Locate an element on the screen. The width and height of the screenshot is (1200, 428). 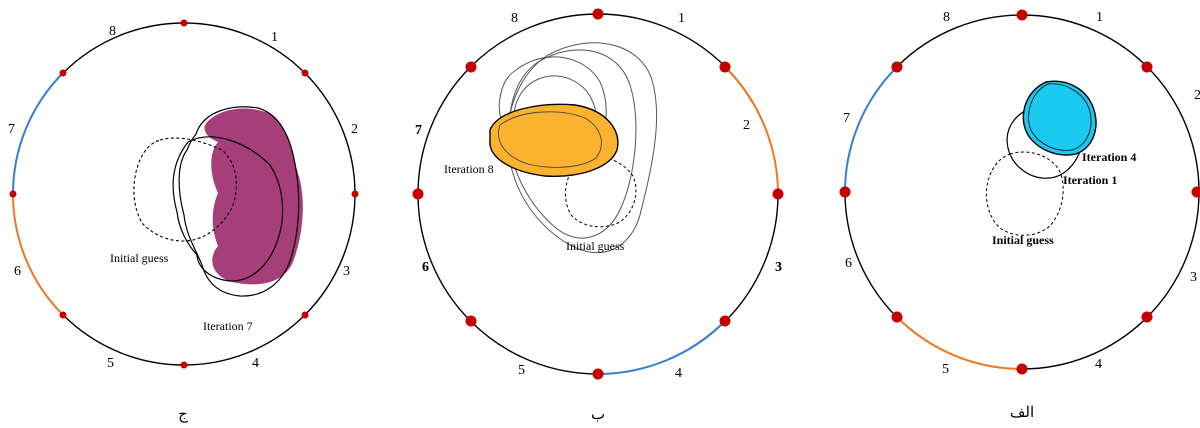
panel-caption: ج is located at coordinates (183, 415).